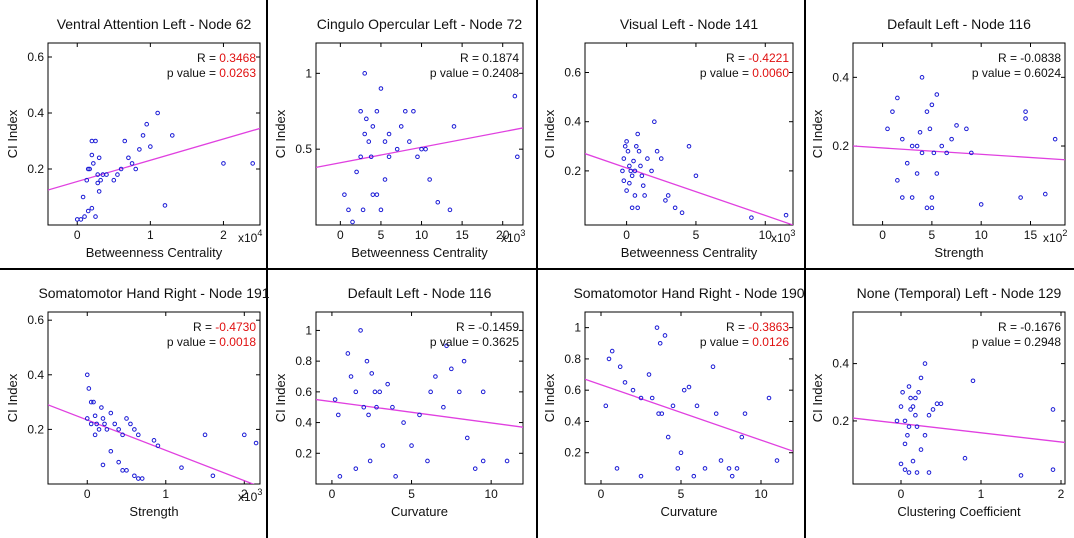 Image resolution: width=1074 pixels, height=538 pixels. I want to click on x-axis-label: Betweenness Centrality, so click(419, 252).